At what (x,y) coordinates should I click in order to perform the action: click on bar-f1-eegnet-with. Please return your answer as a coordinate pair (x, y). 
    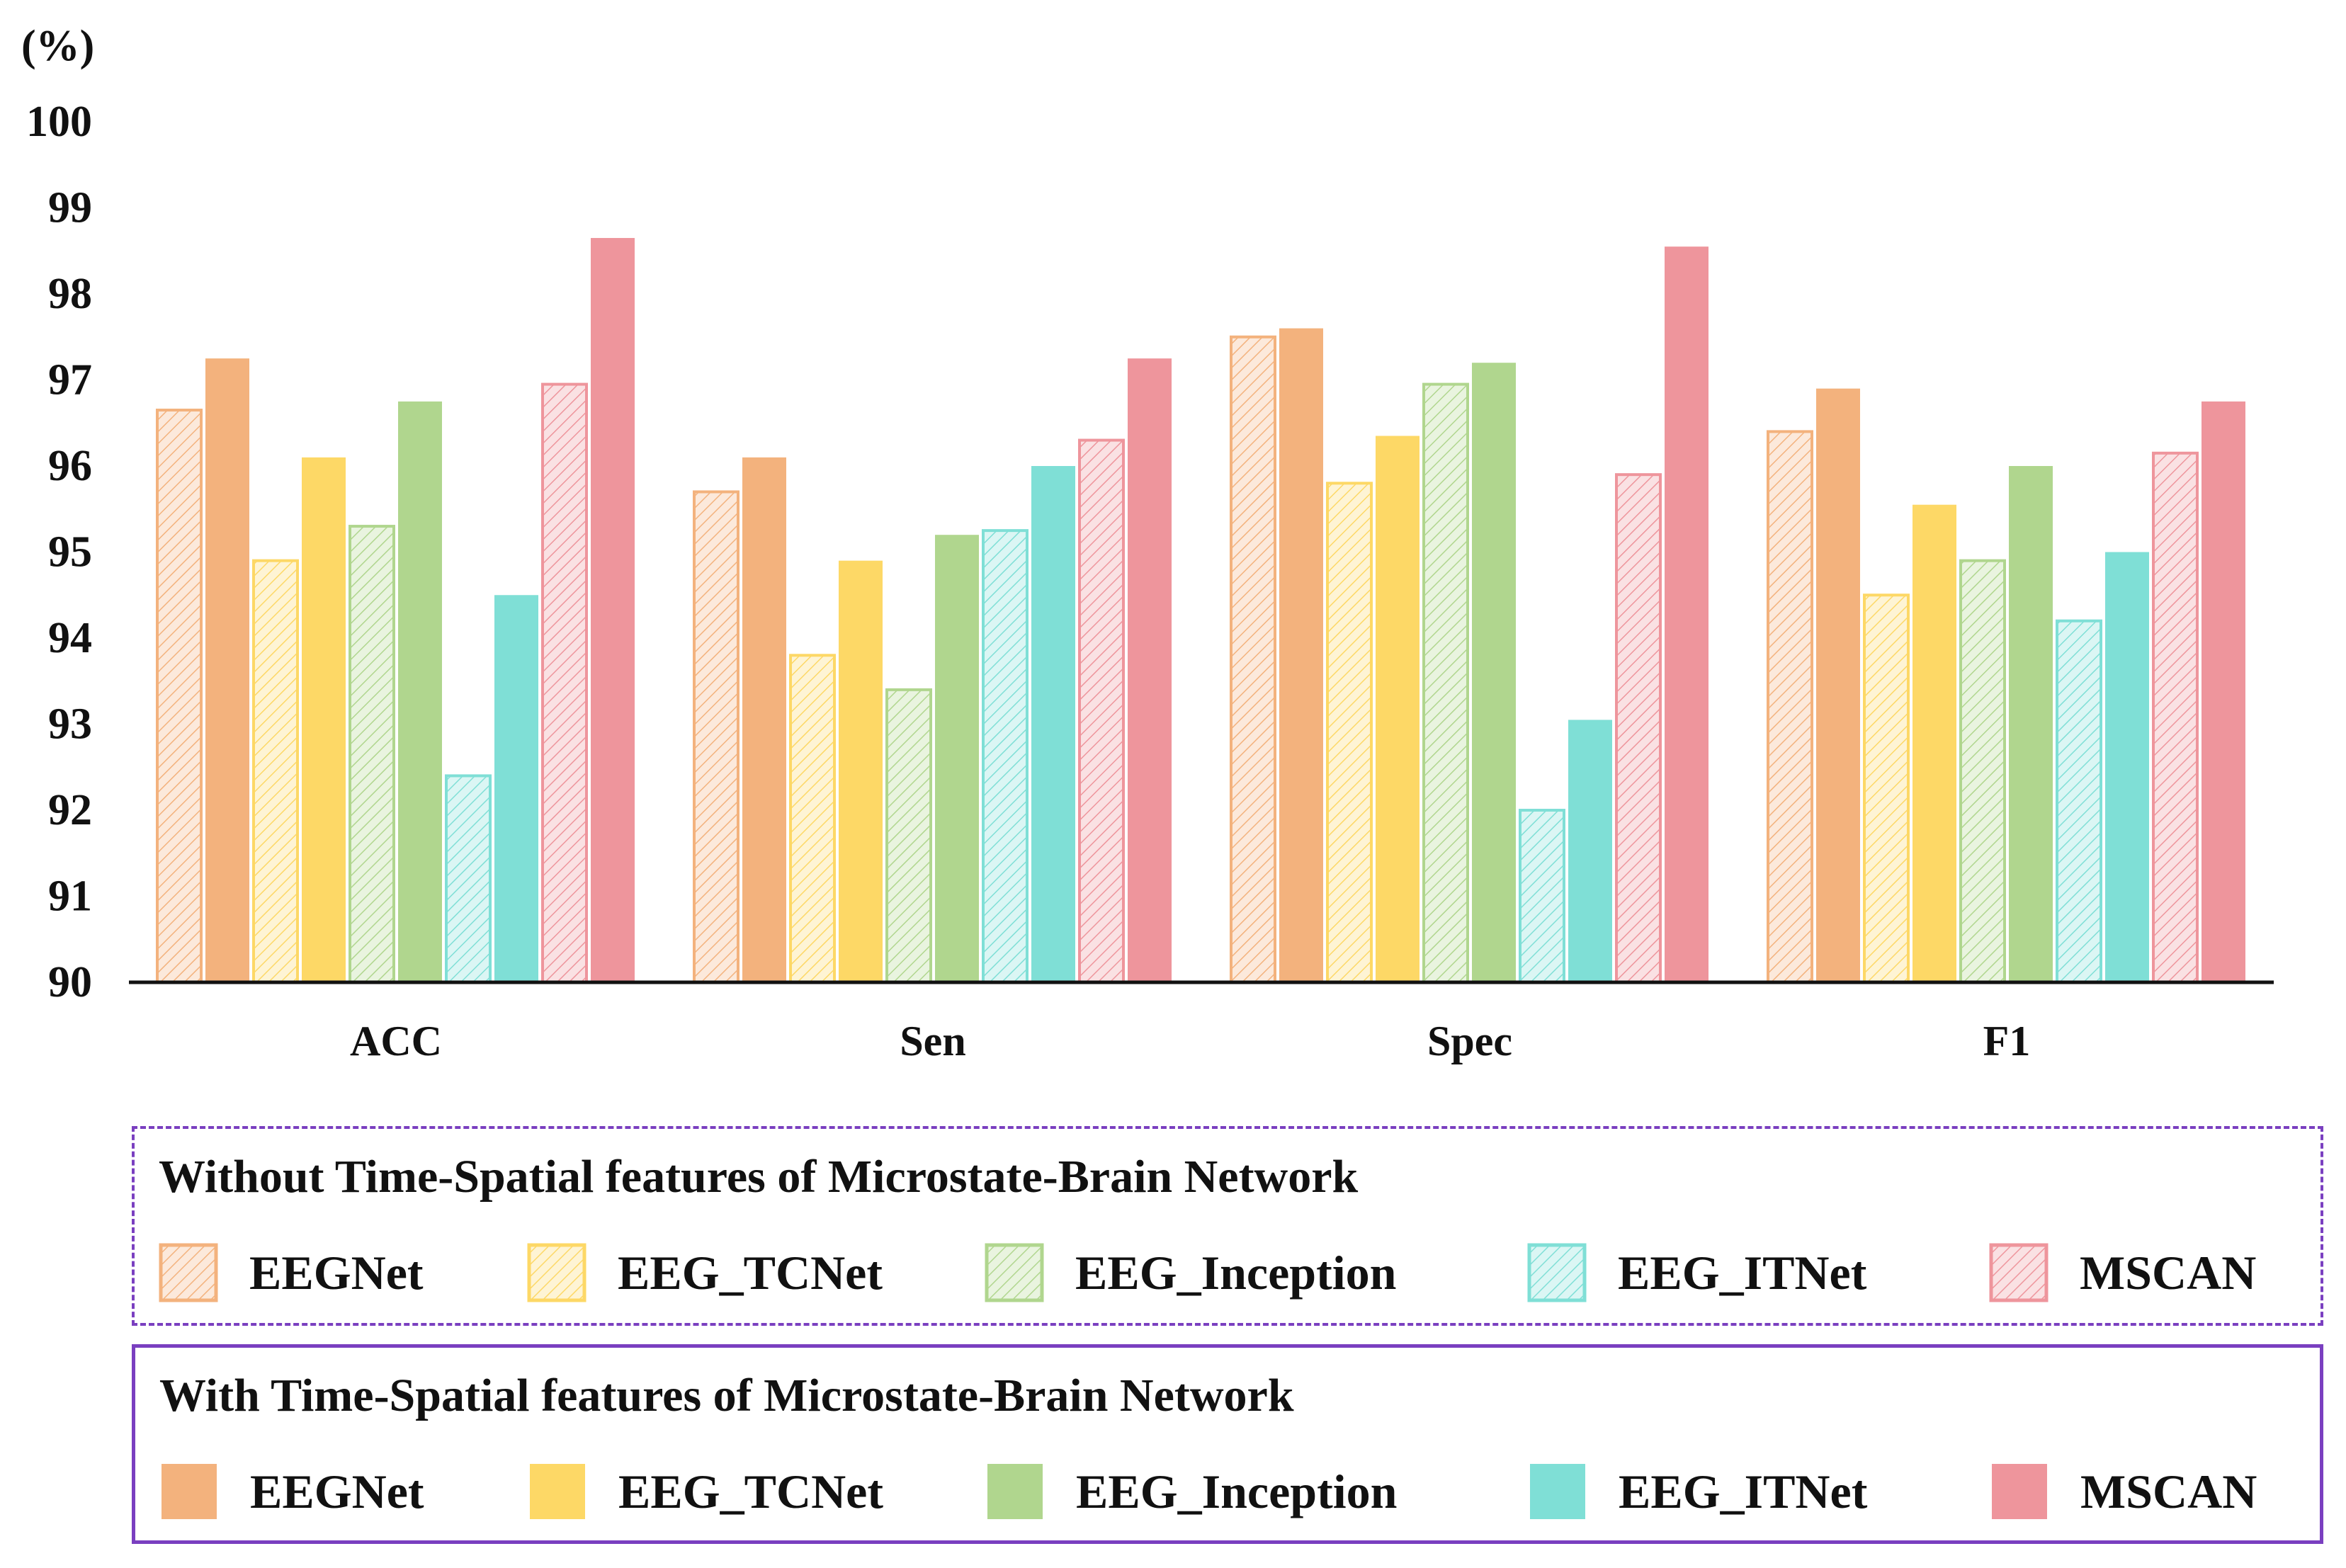
    Looking at the image, I should click on (1838, 685).